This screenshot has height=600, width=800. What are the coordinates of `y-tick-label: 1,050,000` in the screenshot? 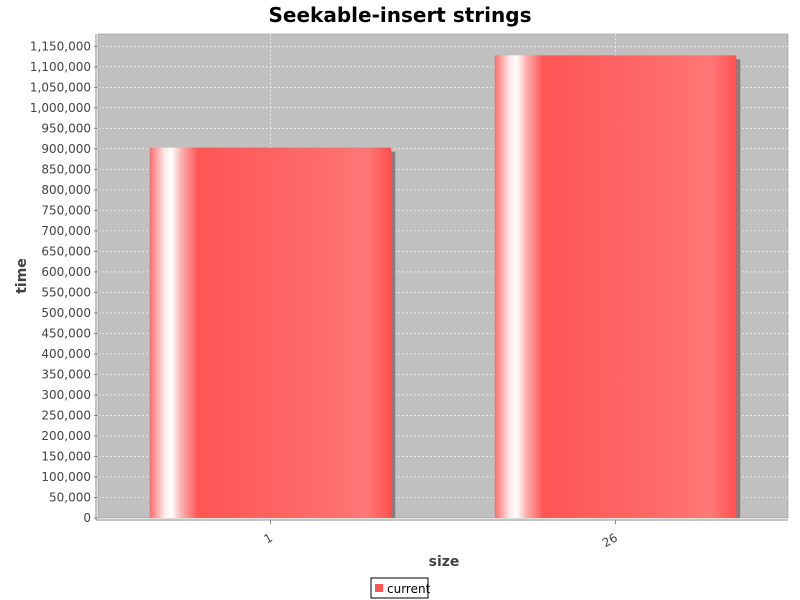 It's located at (60, 87).